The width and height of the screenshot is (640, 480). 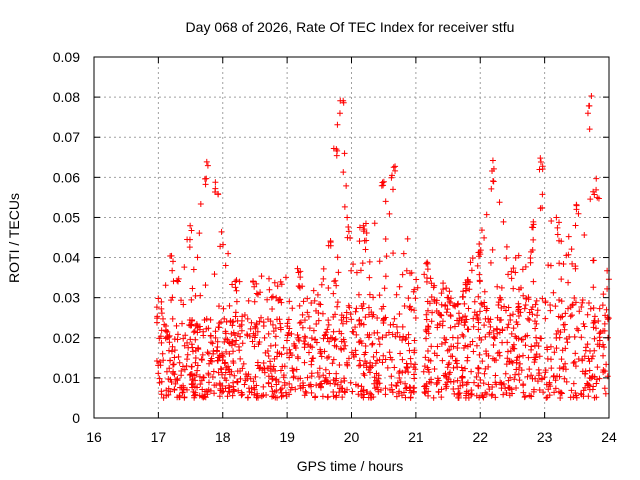 What do you see at coordinates (66, 217) in the screenshot?
I see `y-tick-label: 0.05` at bounding box center [66, 217].